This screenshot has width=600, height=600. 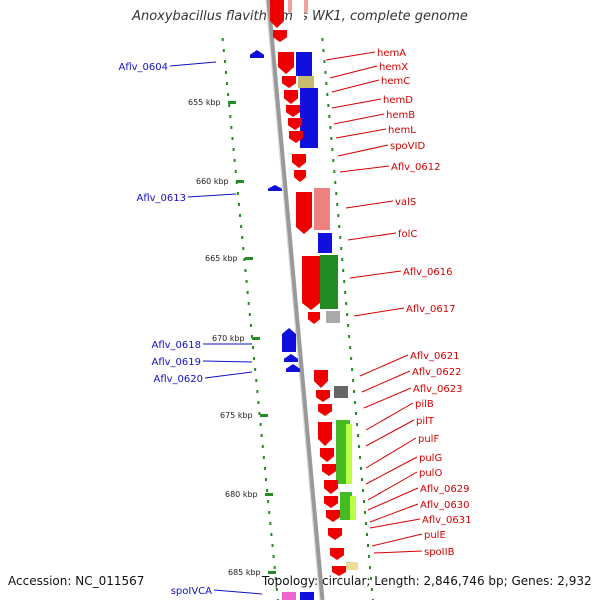 What do you see at coordinates (204, 102) in the screenshot?
I see `kbp-tick-label: 655 kbp` at bounding box center [204, 102].